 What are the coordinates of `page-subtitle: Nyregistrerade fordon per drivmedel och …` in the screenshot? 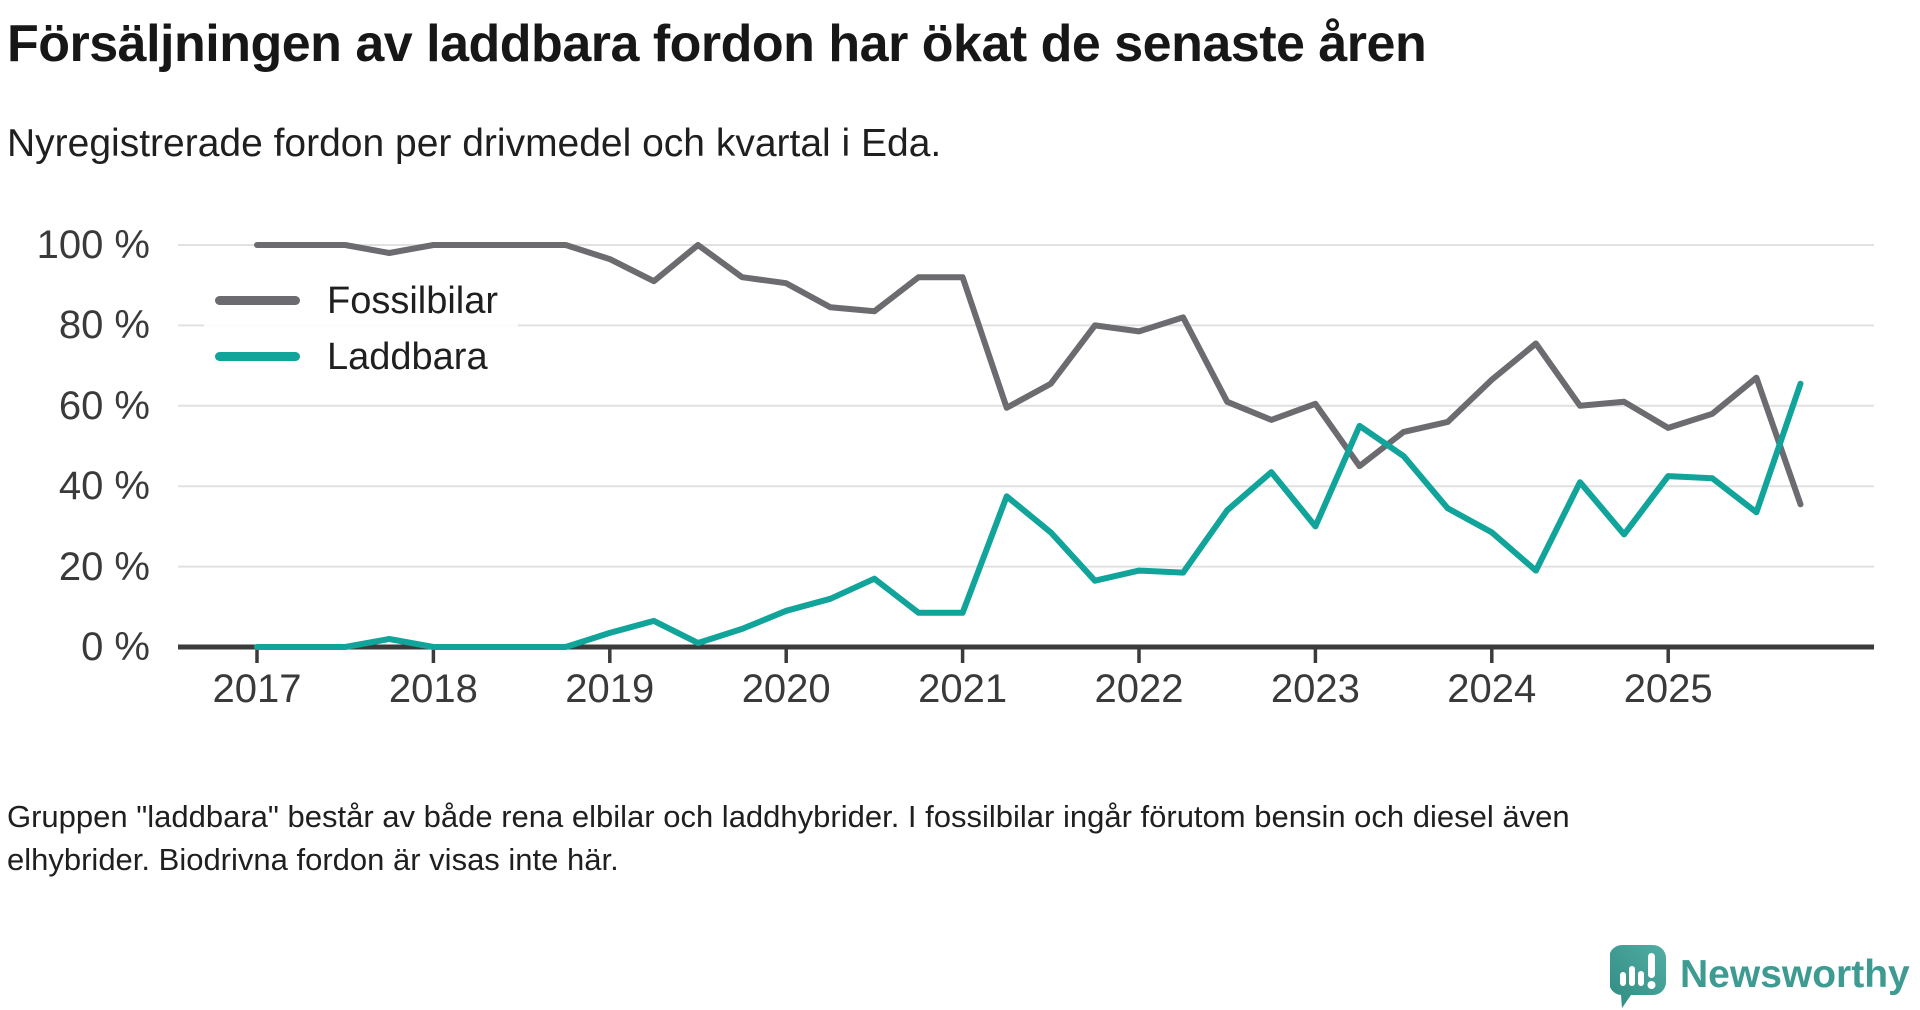 It's located at (474, 143).